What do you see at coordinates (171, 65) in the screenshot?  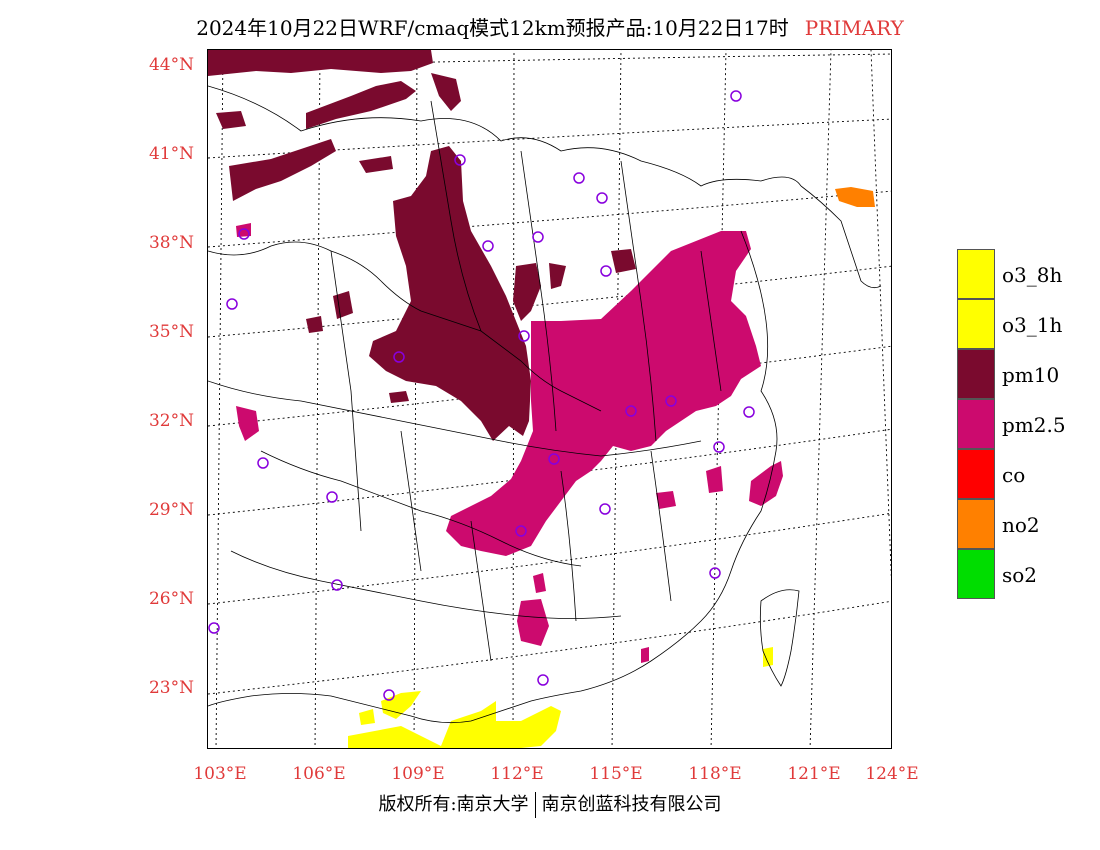 I see `lat-label-44: 44°N` at bounding box center [171, 65].